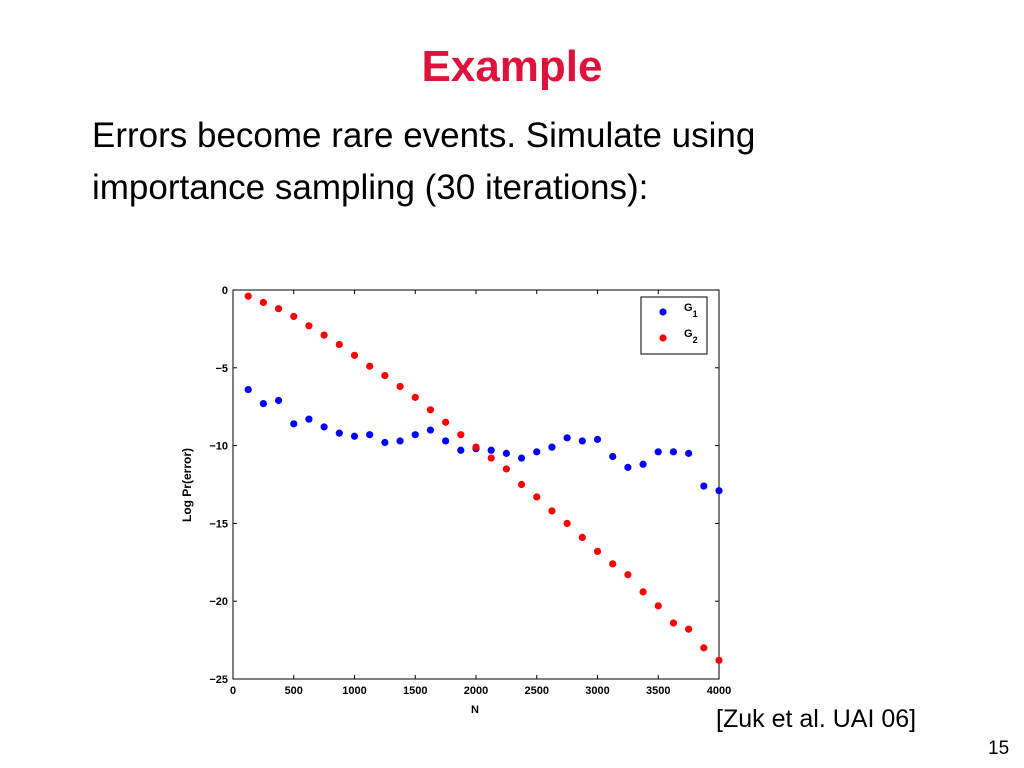 The height and width of the screenshot is (768, 1024). What do you see at coordinates (218, 524) in the screenshot?
I see `y-tick-label: −15` at bounding box center [218, 524].